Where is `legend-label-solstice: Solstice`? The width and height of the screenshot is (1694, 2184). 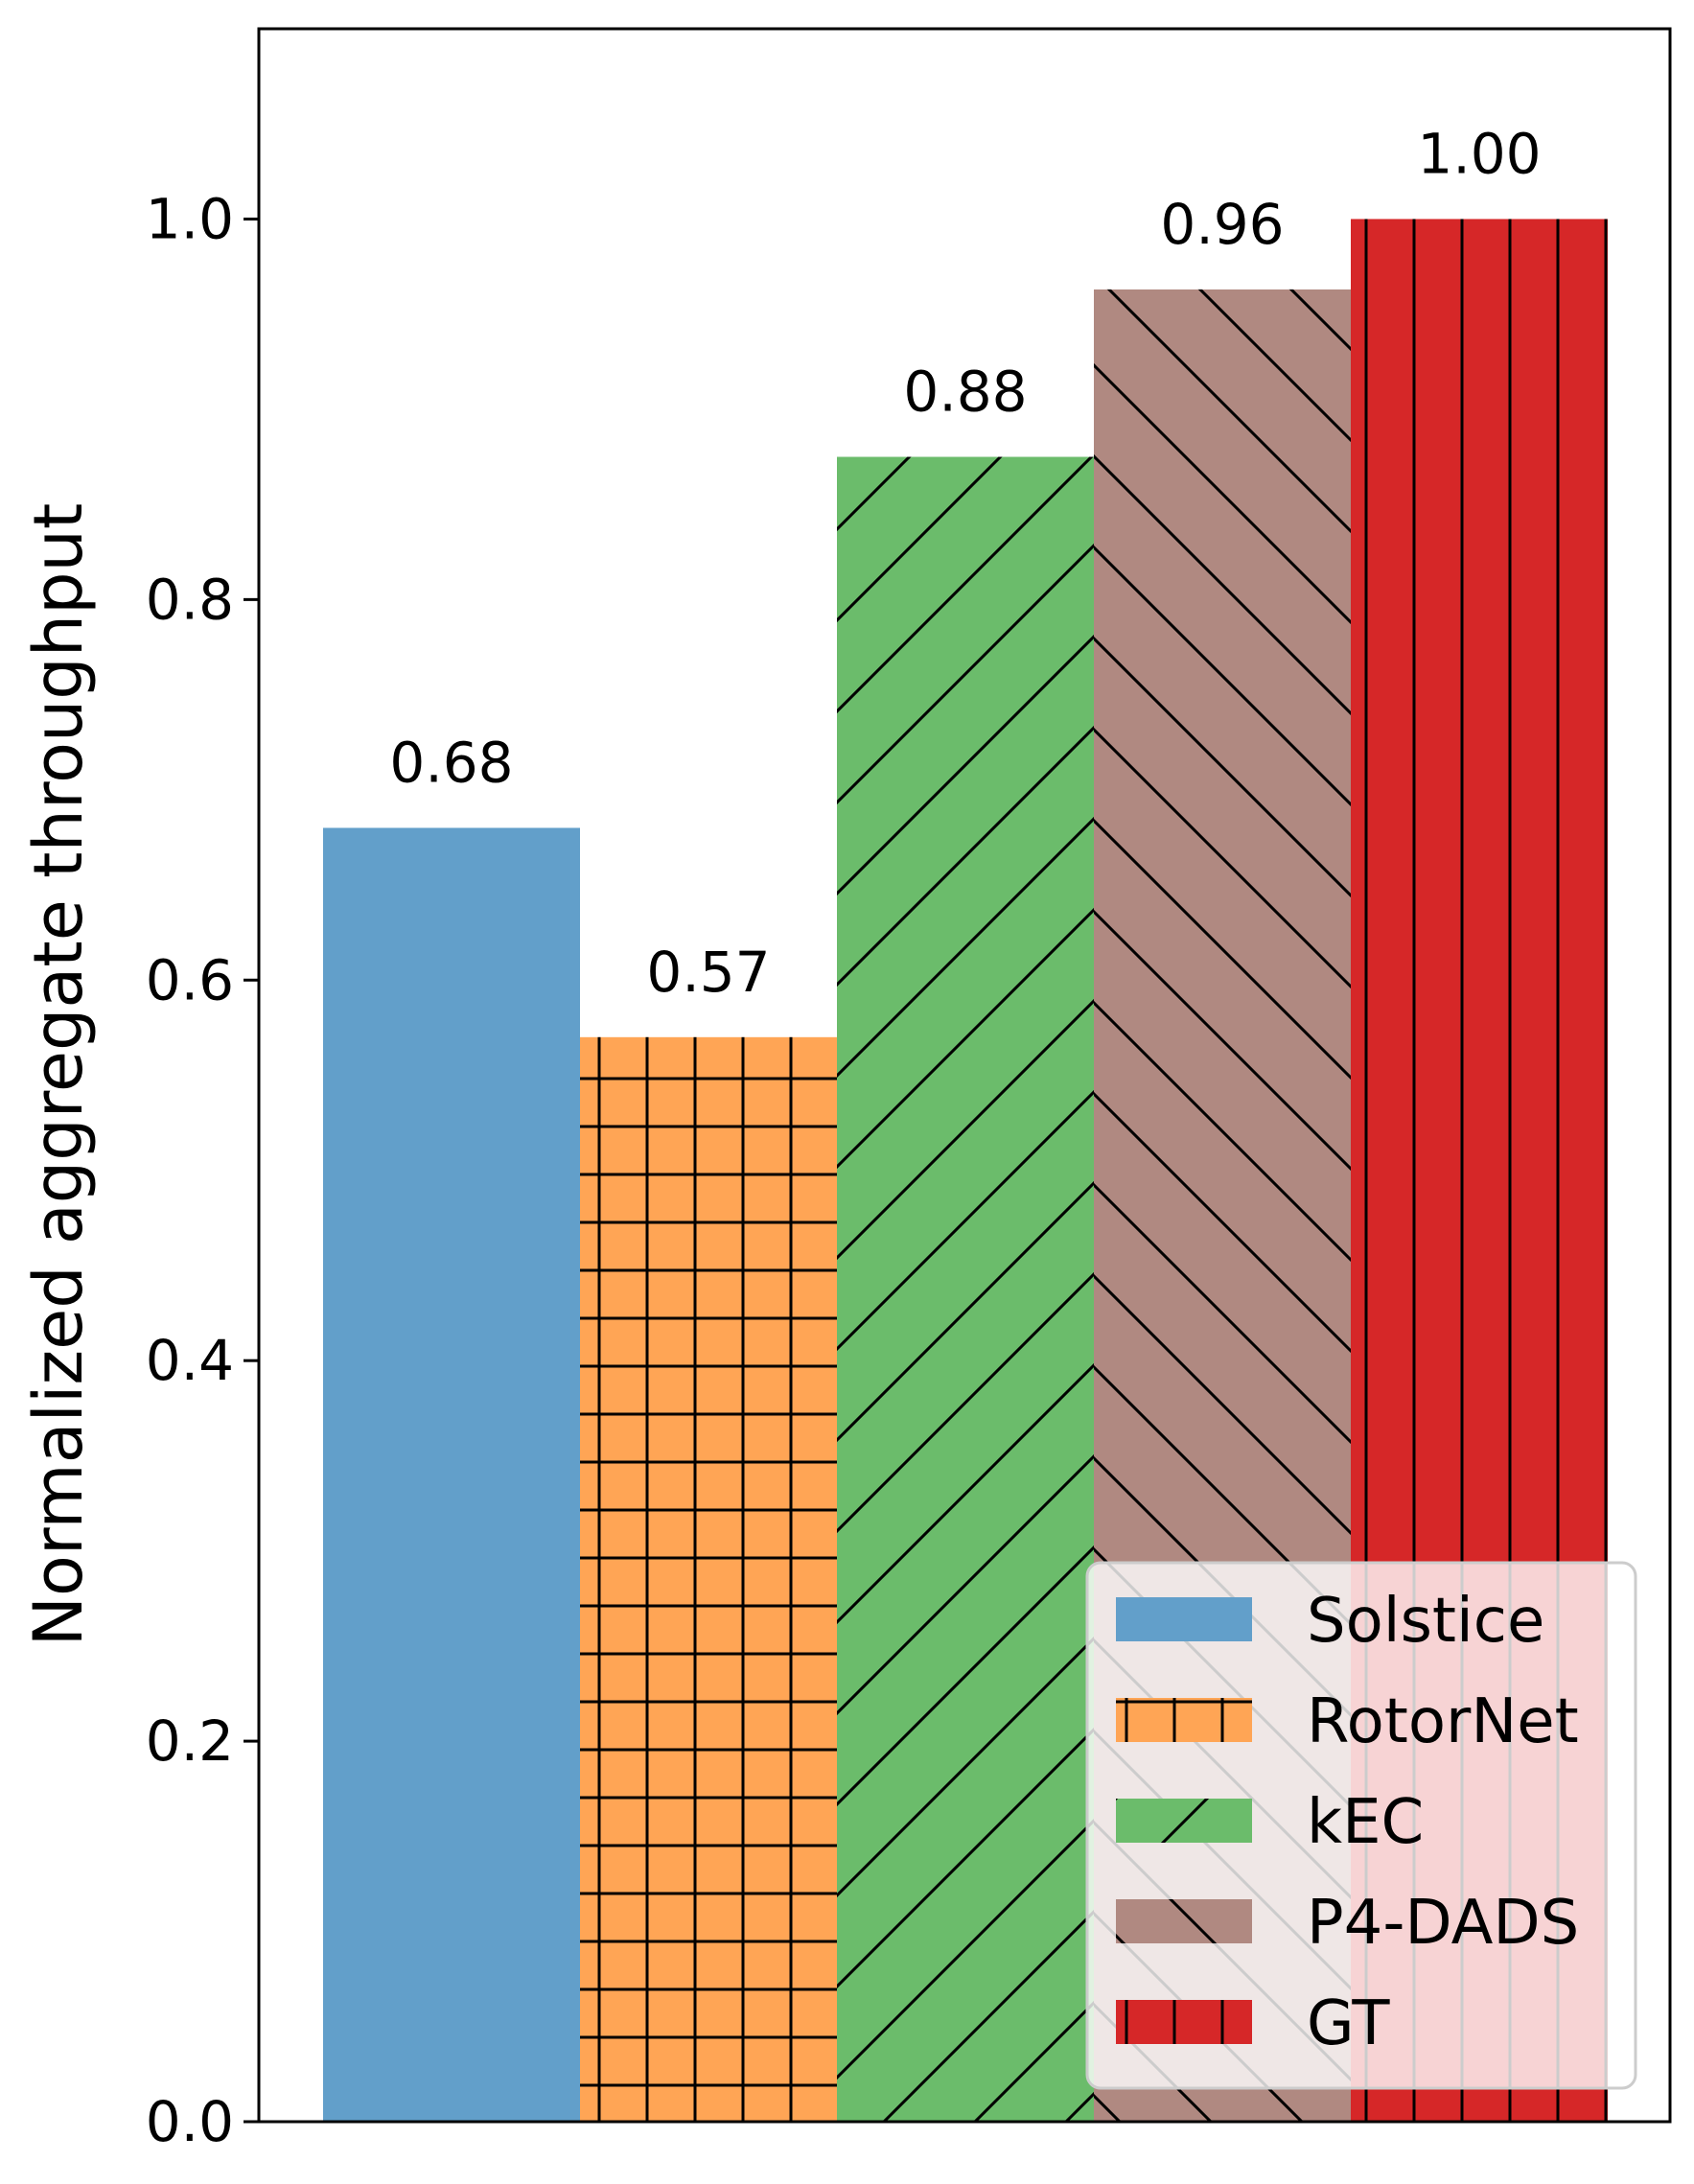
legend-label-solstice: Solstice is located at coordinates (1426, 1621).